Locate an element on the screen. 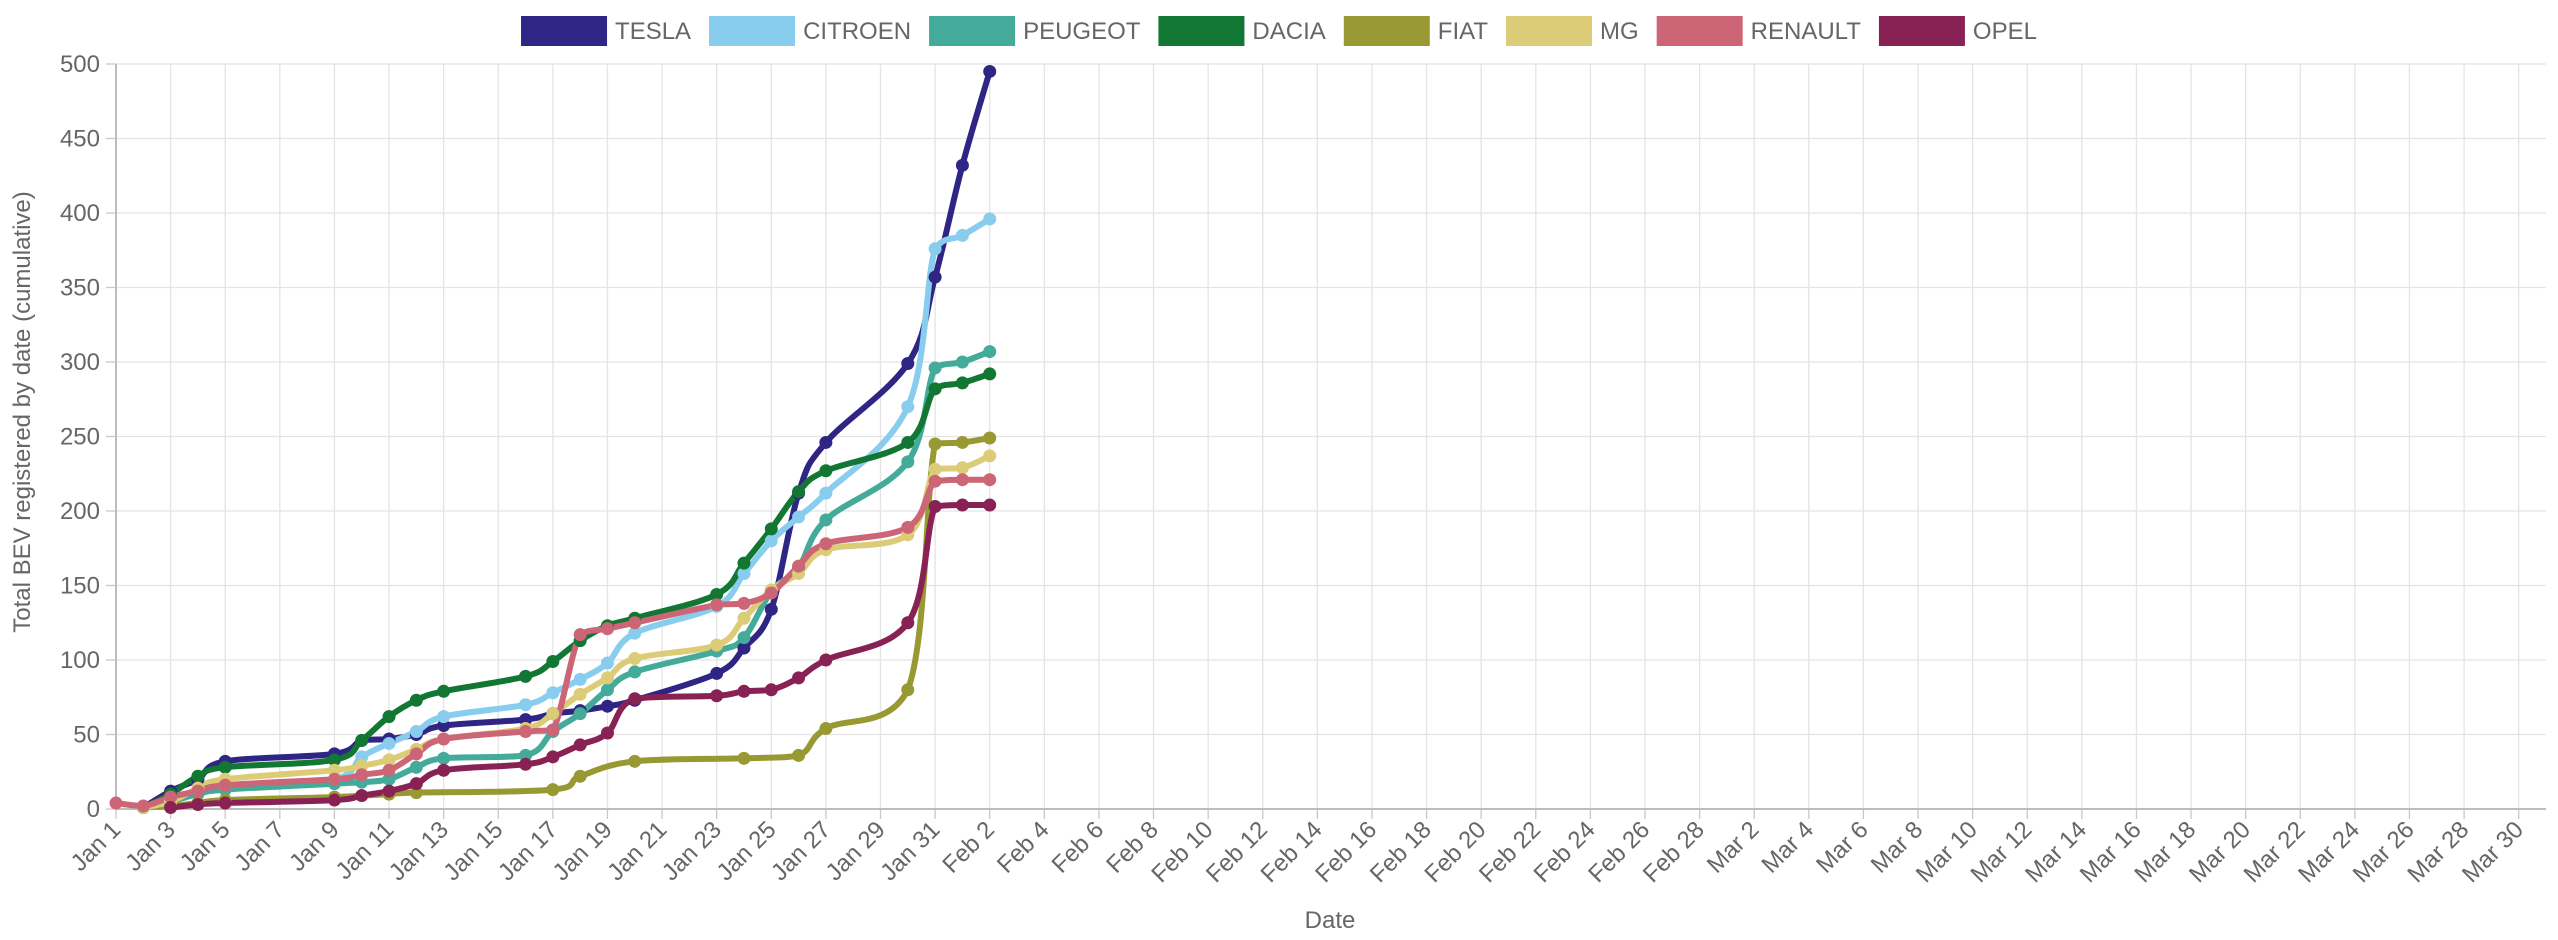 The image size is (2558, 940). series-points-renault is located at coordinates (553, 643).